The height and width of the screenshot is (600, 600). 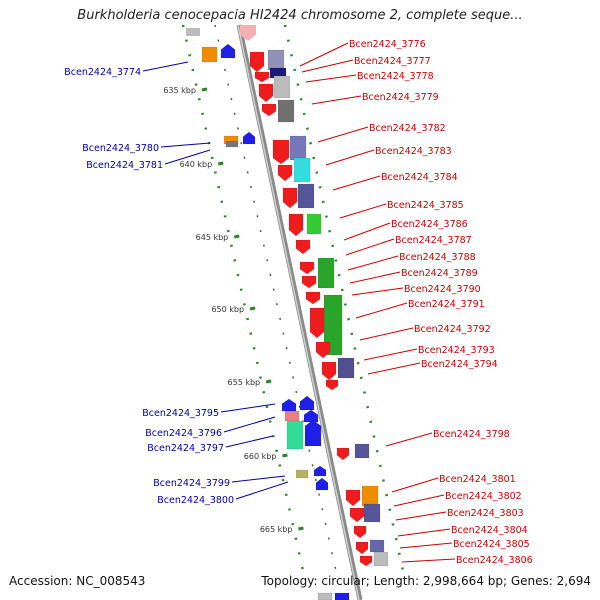 I want to click on scale-tick-label: 635 kbp, so click(x=179, y=90).